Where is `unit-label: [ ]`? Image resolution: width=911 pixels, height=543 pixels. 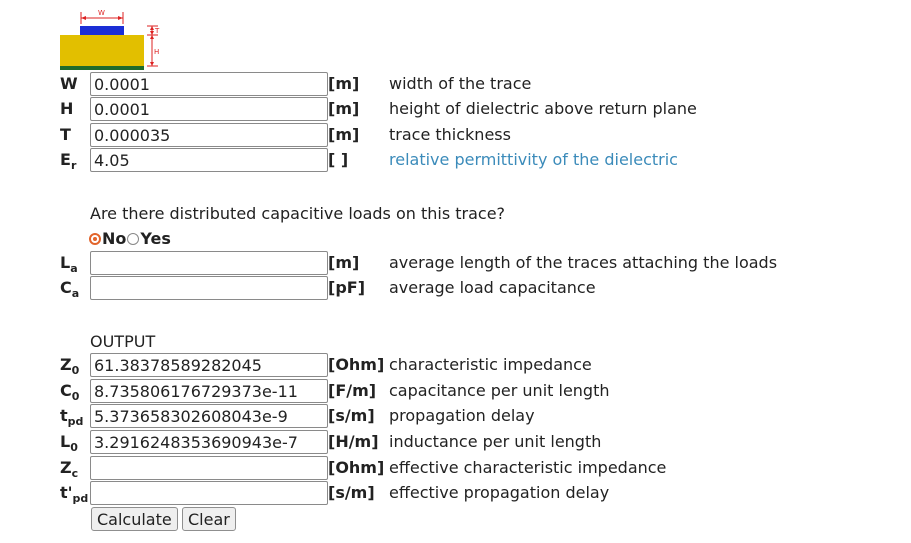 unit-label: [ ] is located at coordinates (338, 159).